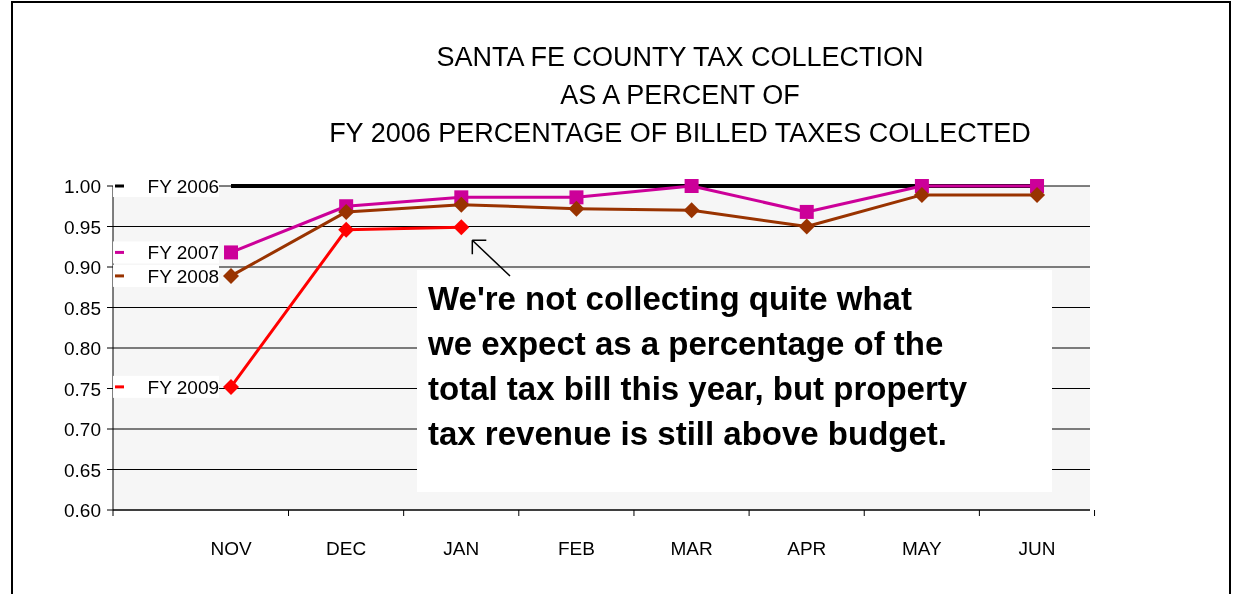 The width and height of the screenshot is (1241, 594). Describe the element at coordinates (82, 470) in the screenshot. I see `y-tick-label: 0.65` at that location.